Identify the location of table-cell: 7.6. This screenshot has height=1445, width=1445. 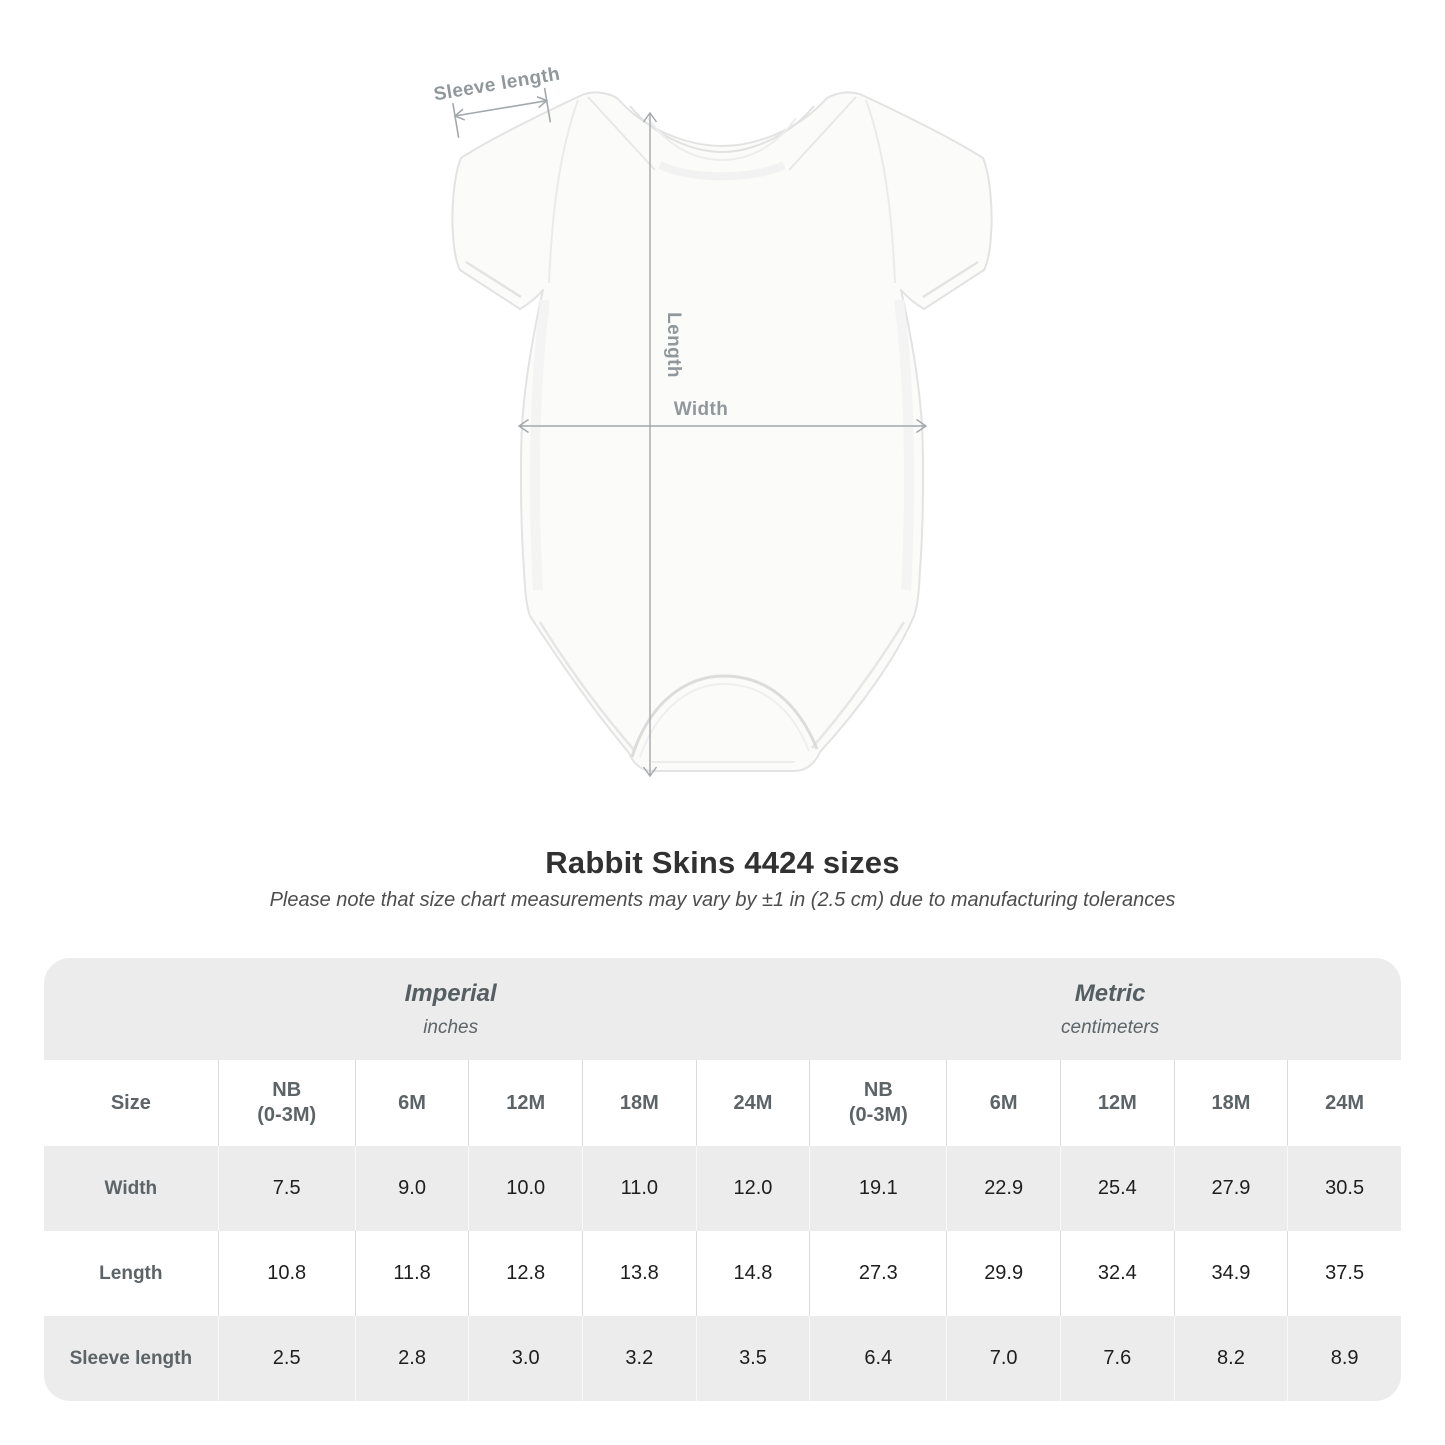
(1116, 1358).